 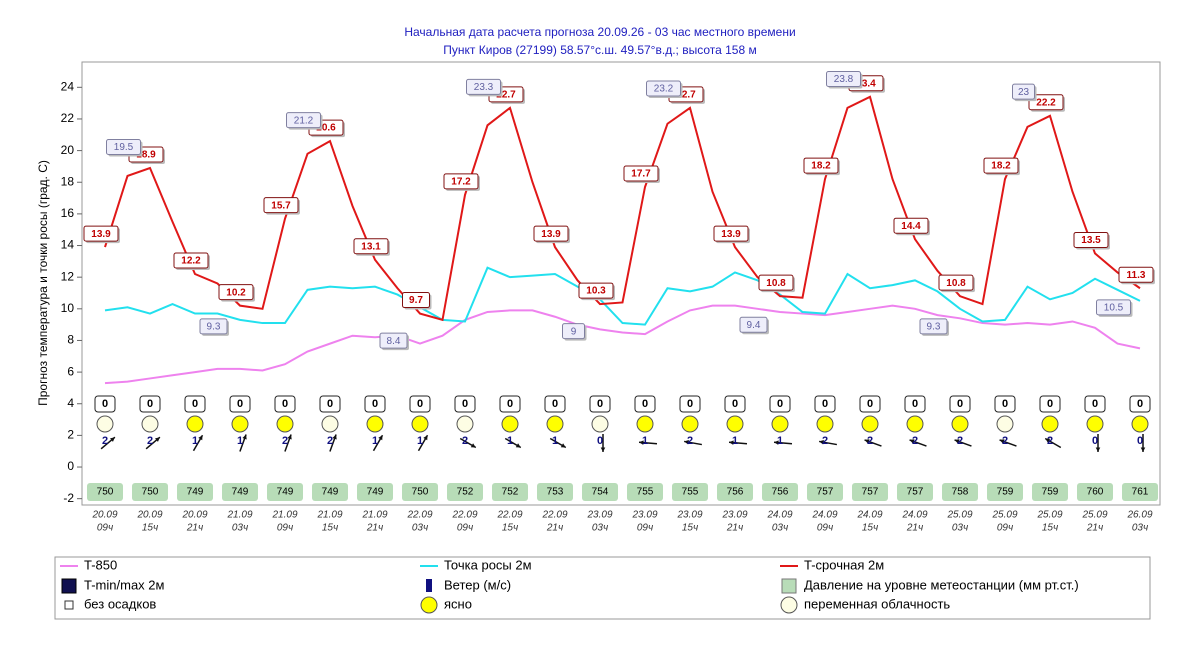 What do you see at coordinates (304, 120) in the screenshot?
I see `minmax-label: 21.2` at bounding box center [304, 120].